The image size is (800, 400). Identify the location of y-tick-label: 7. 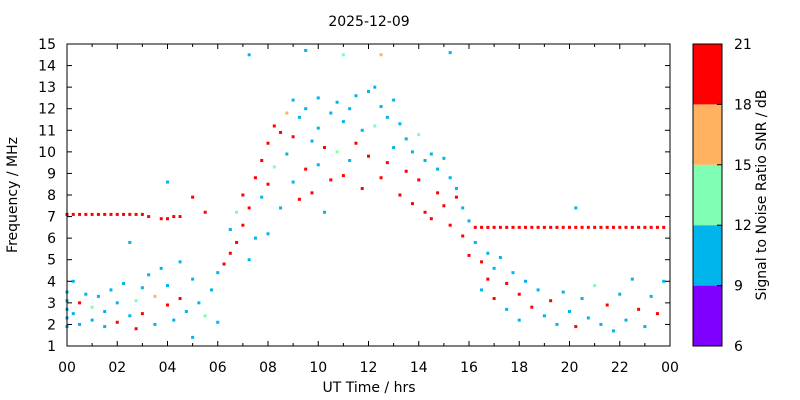
(51, 218).